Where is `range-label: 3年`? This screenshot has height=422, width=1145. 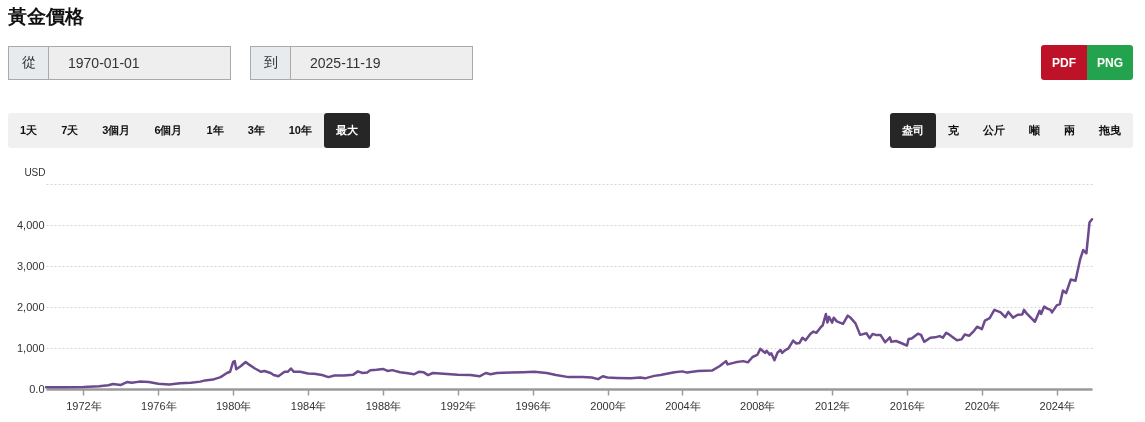
range-label: 3年 is located at coordinates (256, 130).